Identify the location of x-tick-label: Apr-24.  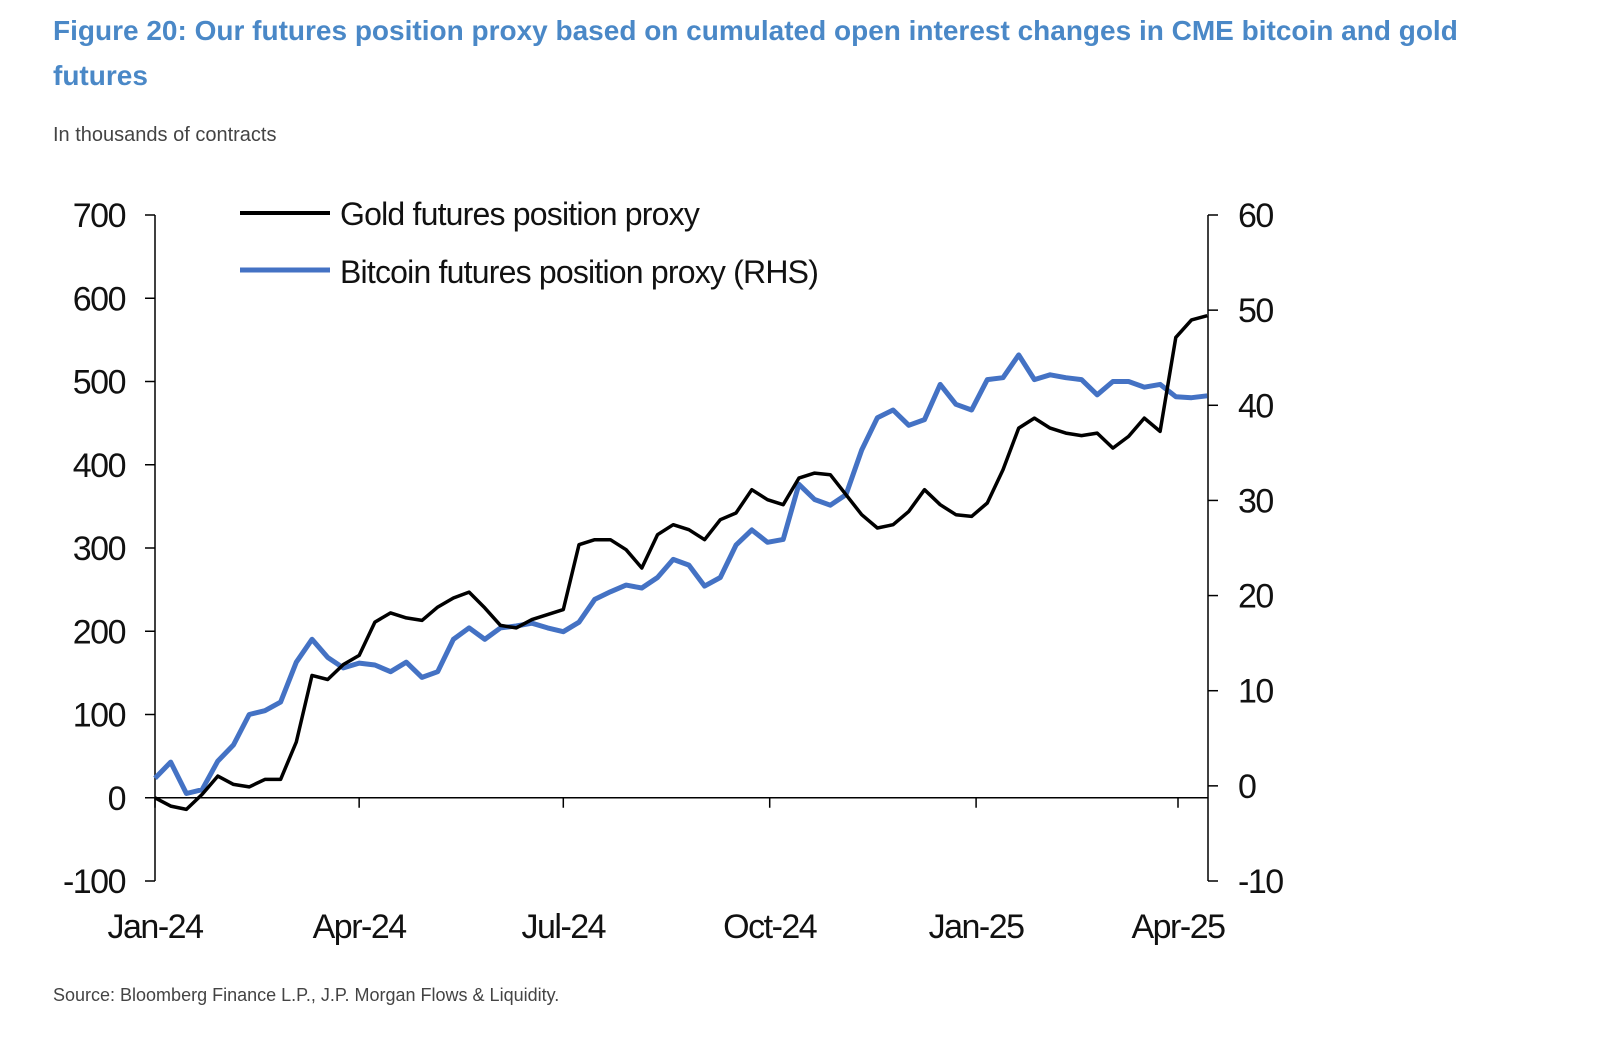
(360, 927).